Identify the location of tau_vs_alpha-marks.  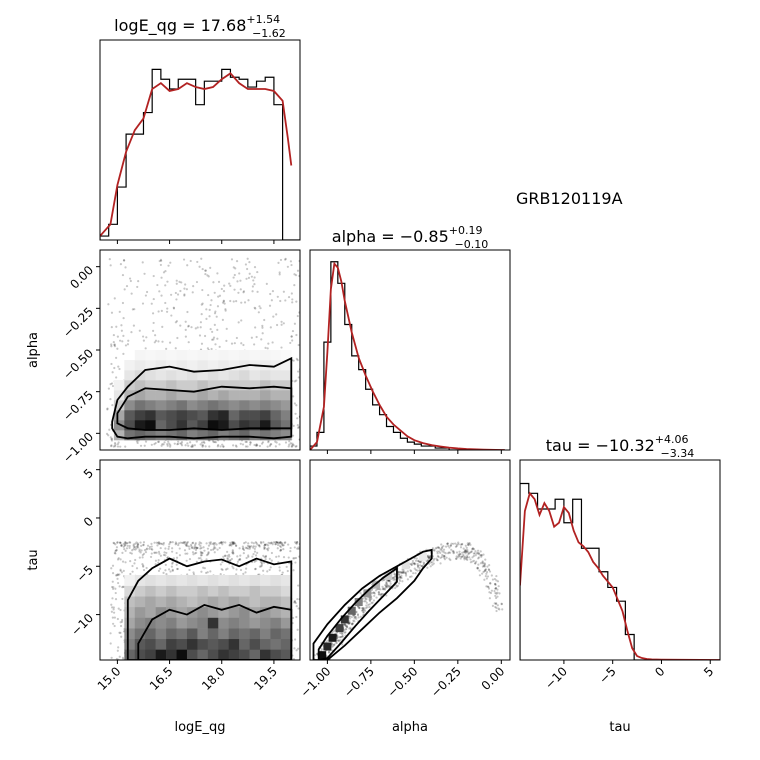
(407, 607).